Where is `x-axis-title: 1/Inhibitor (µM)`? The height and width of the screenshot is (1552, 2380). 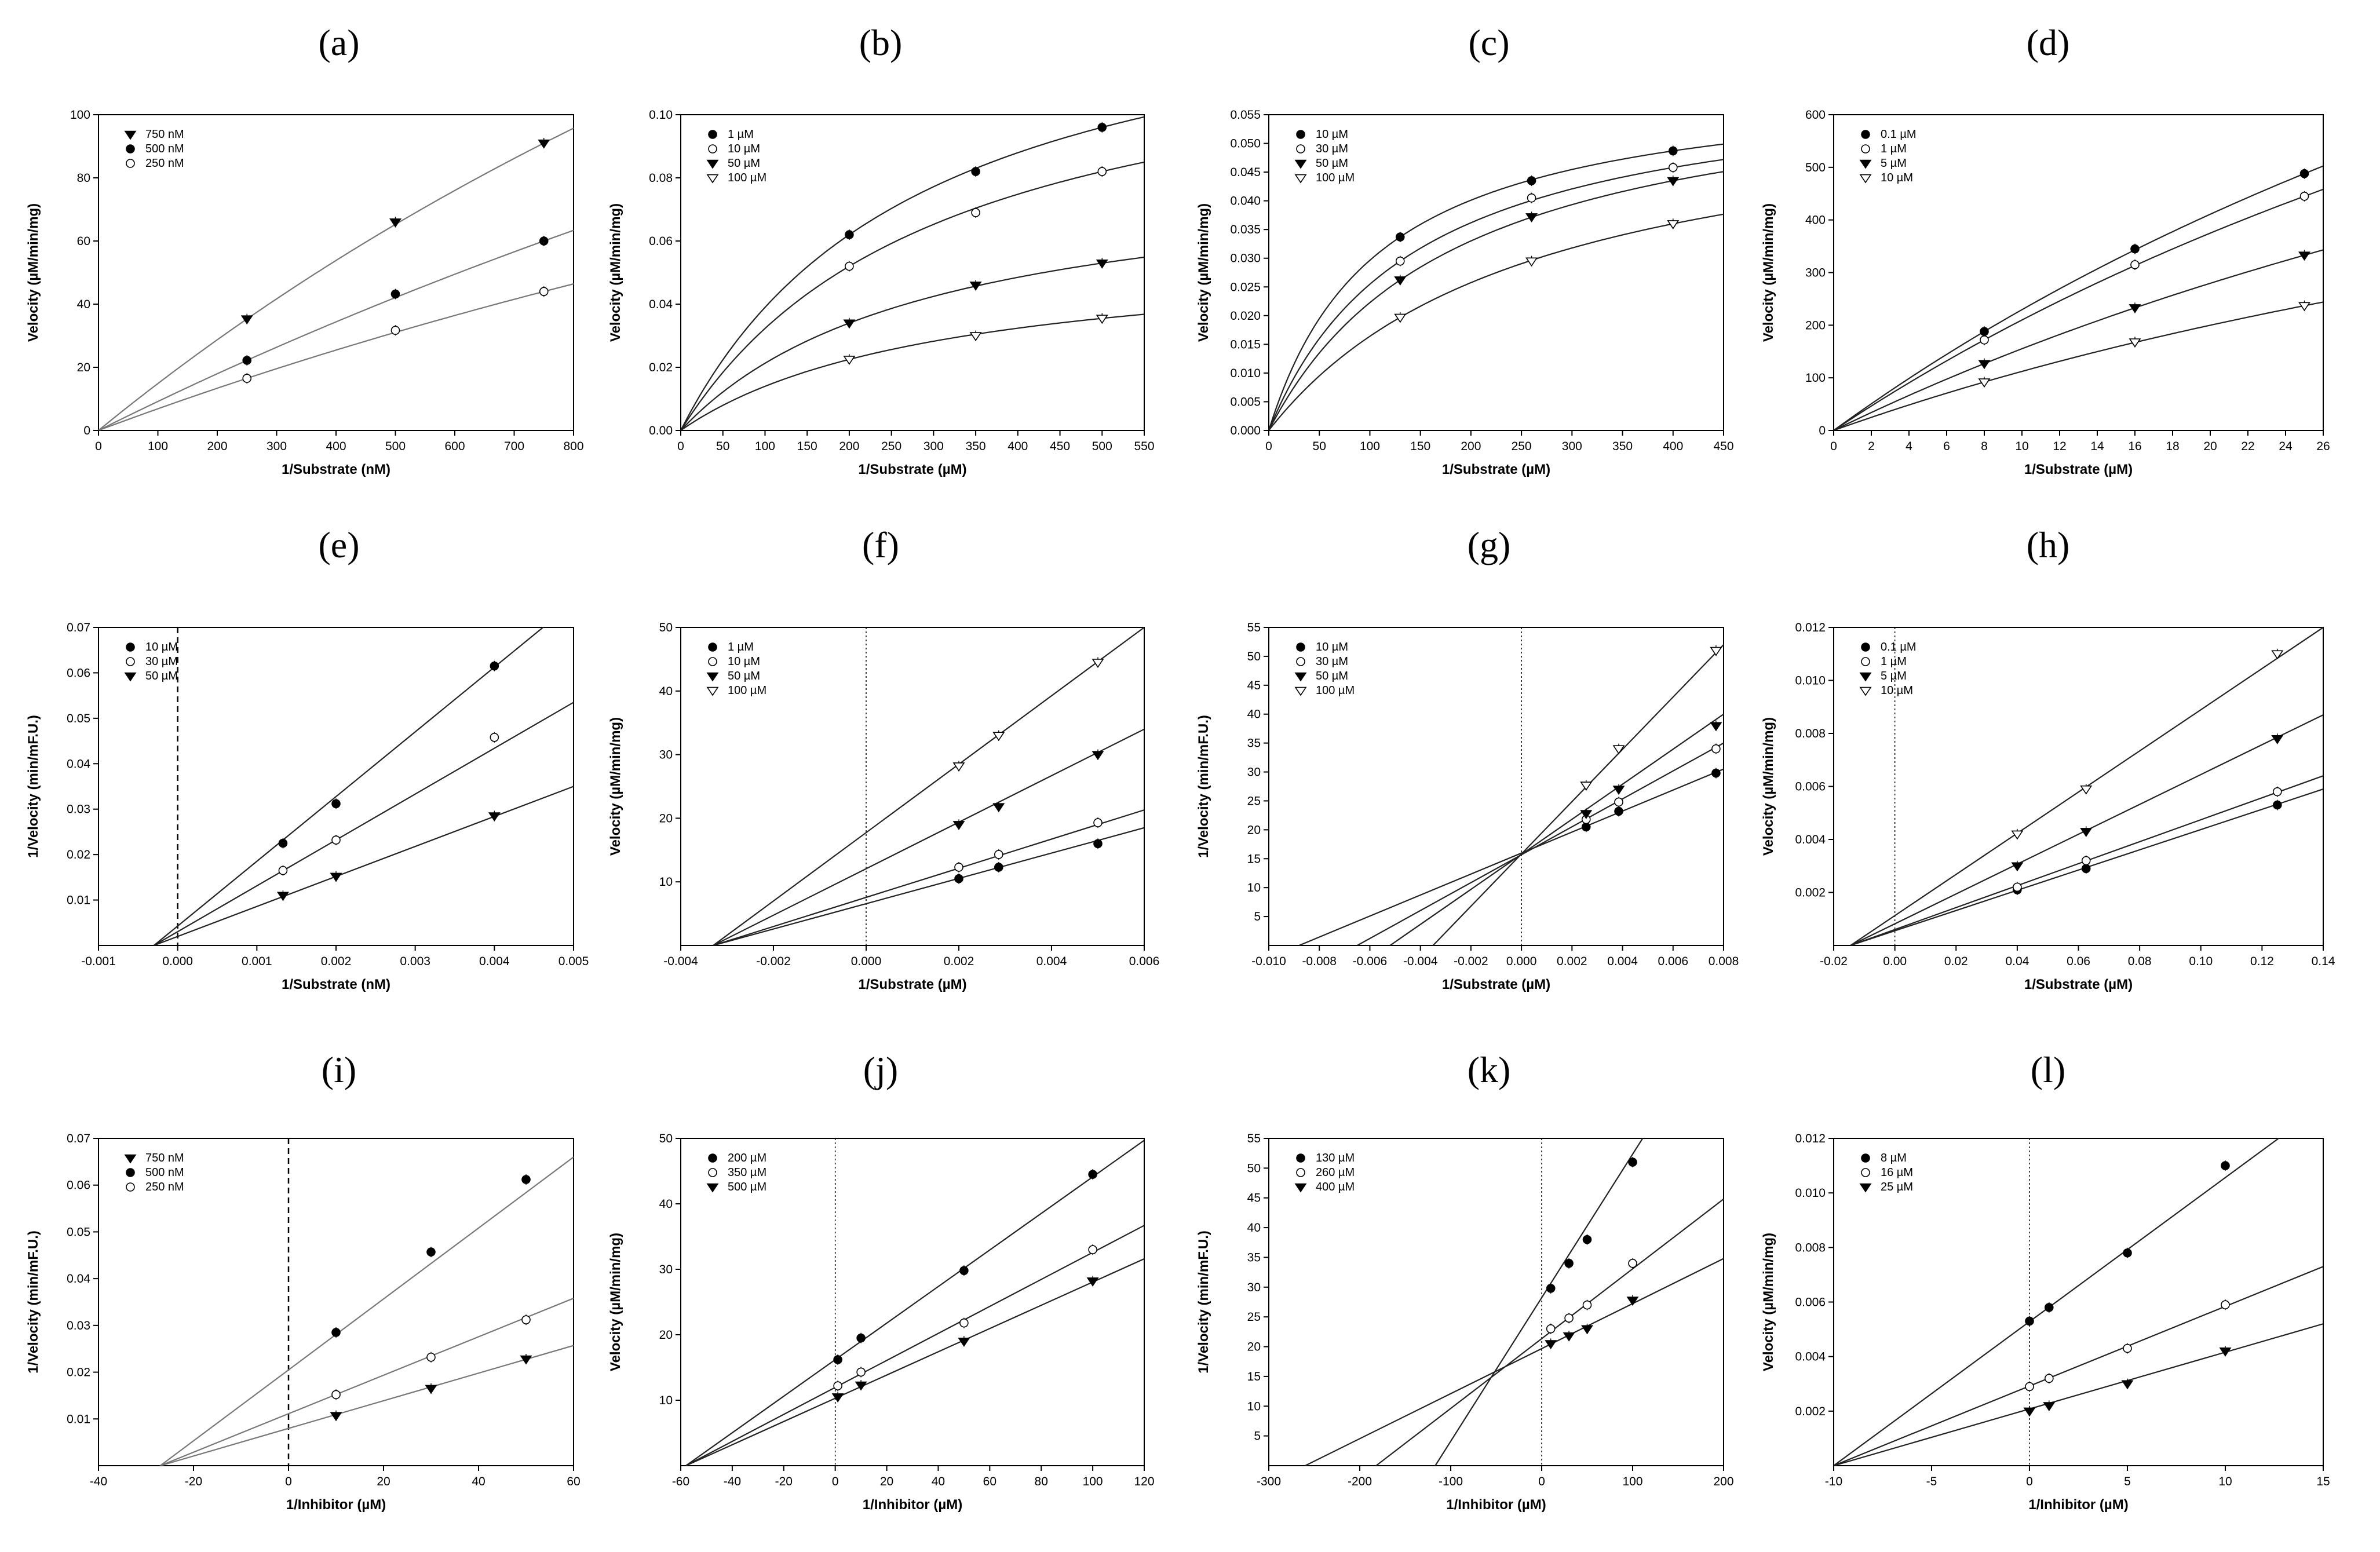
x-axis-title: 1/Inhibitor (µM) is located at coordinates (2078, 1505).